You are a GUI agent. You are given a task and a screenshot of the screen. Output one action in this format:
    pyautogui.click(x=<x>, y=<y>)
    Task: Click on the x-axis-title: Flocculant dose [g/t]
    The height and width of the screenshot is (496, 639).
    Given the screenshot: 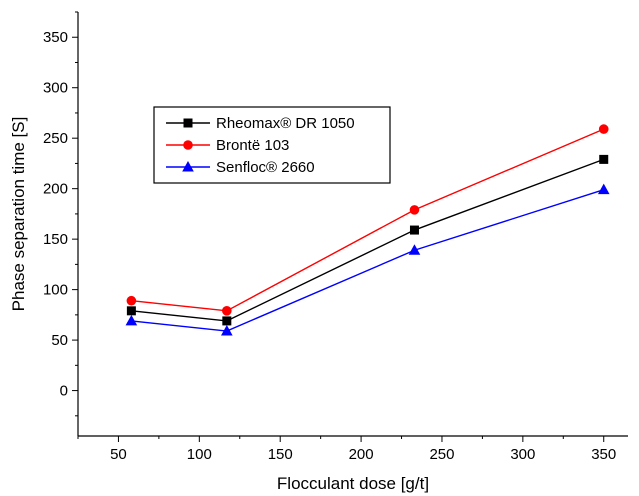 What is the action you would take?
    pyautogui.click(x=353, y=483)
    